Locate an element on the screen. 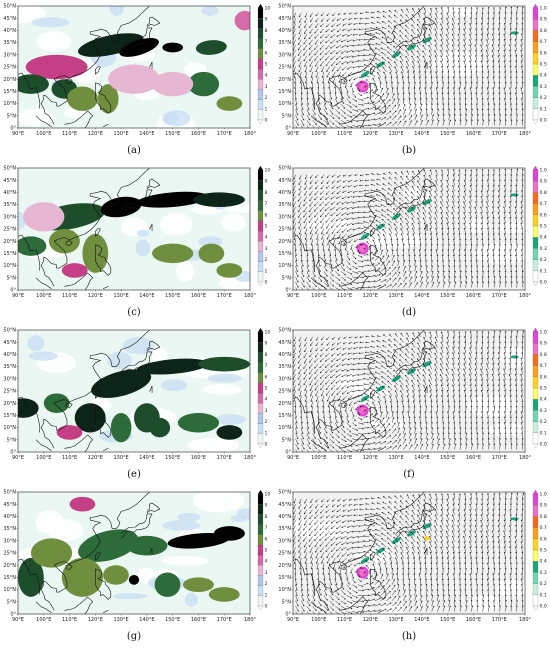  colorbar-tick-label: 4 is located at coordinates (266, 238).